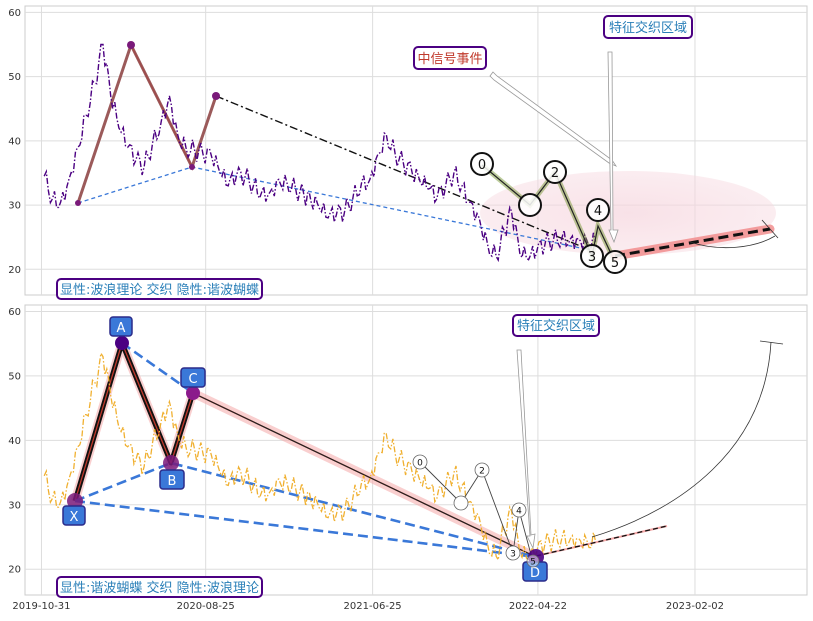 The height and width of the screenshot is (621, 813). I want to click on bottom-wave-label-5: 5, so click(533, 561).